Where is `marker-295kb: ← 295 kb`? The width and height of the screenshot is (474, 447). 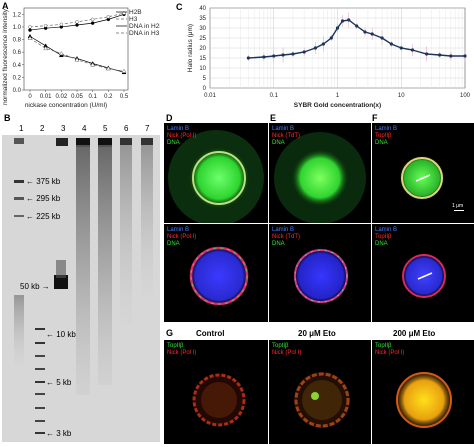
marker-295kb: ← 295 kb is located at coordinates (43, 198).